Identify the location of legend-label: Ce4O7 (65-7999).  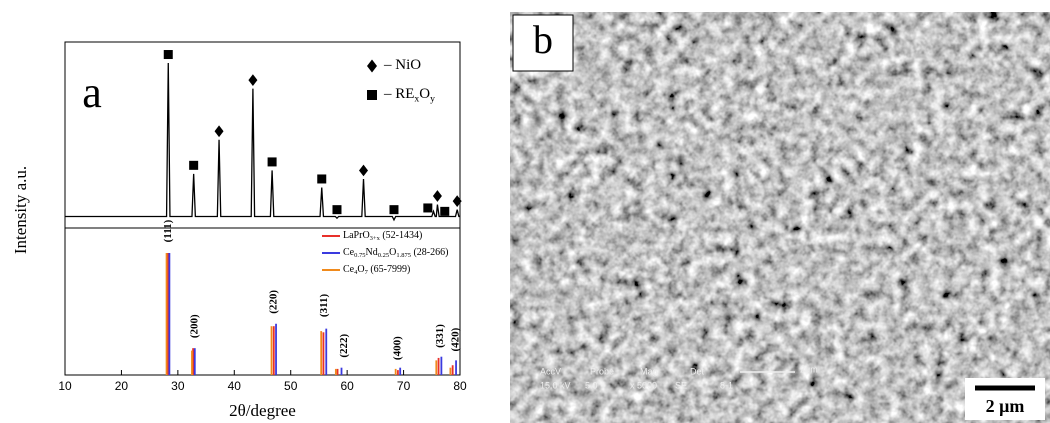
(376, 270).